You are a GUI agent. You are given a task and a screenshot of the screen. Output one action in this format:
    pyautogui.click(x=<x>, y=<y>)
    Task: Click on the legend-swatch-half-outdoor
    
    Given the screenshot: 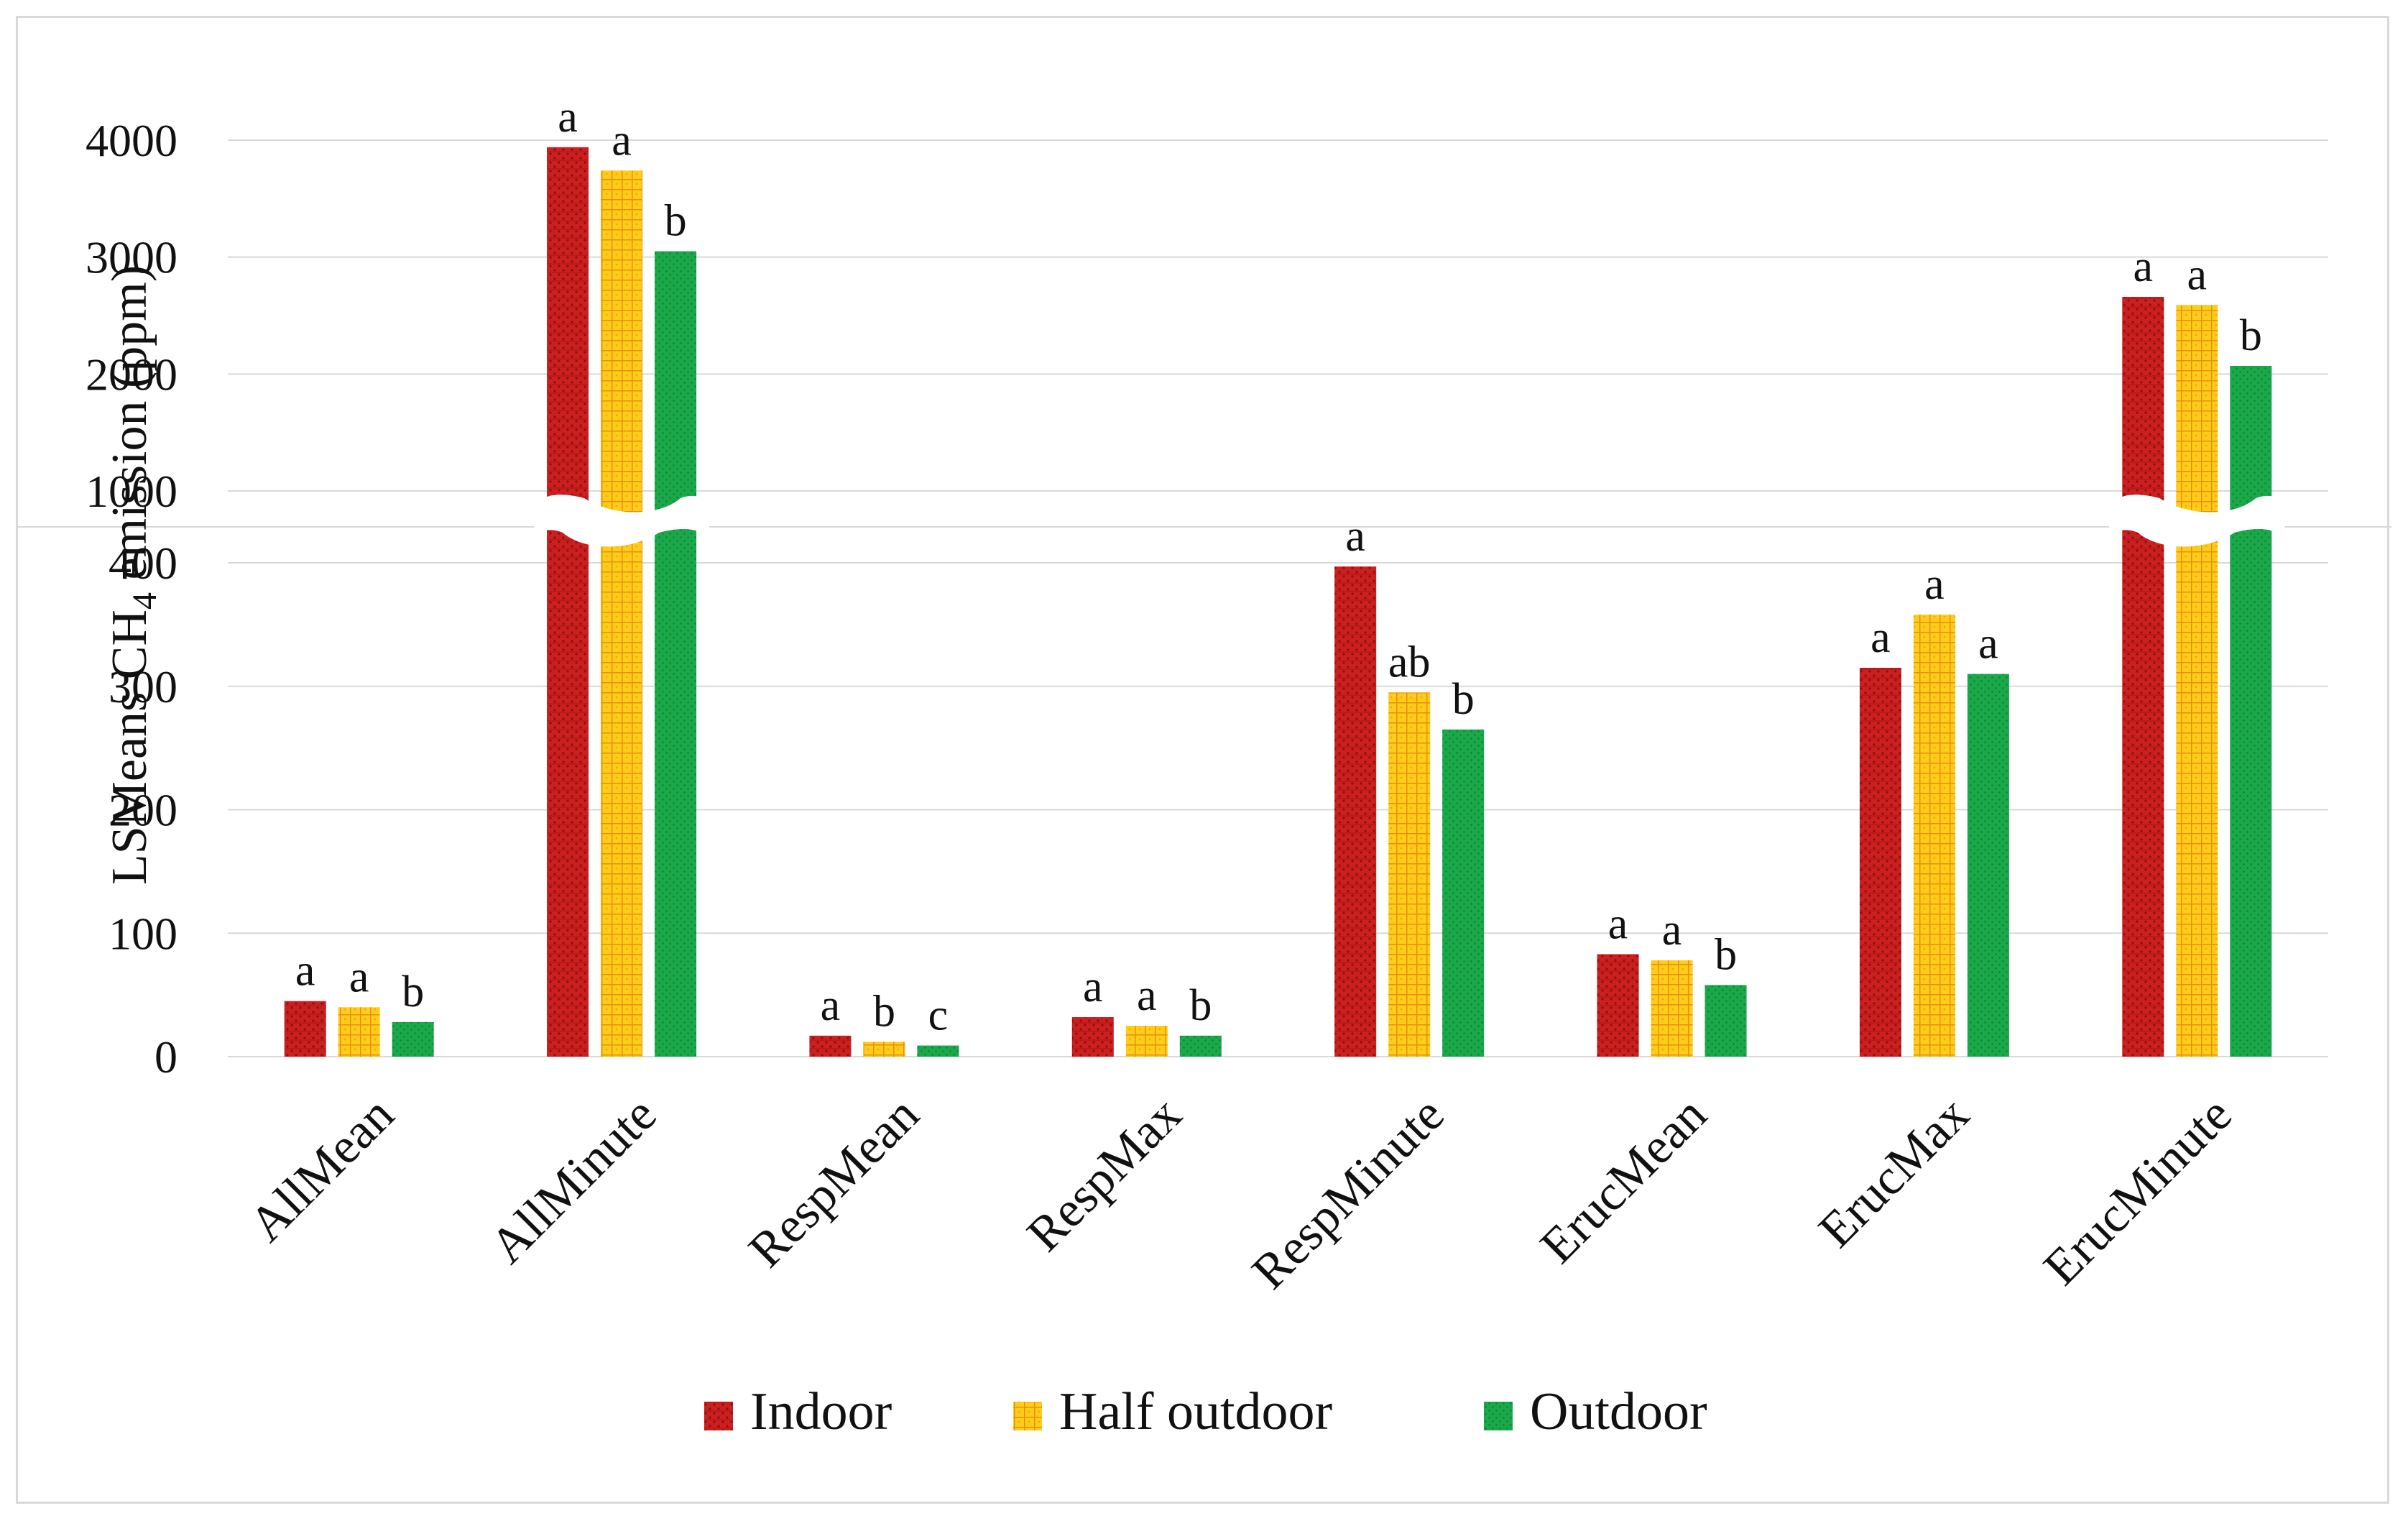 What is the action you would take?
    pyautogui.click(x=1027, y=1416)
    